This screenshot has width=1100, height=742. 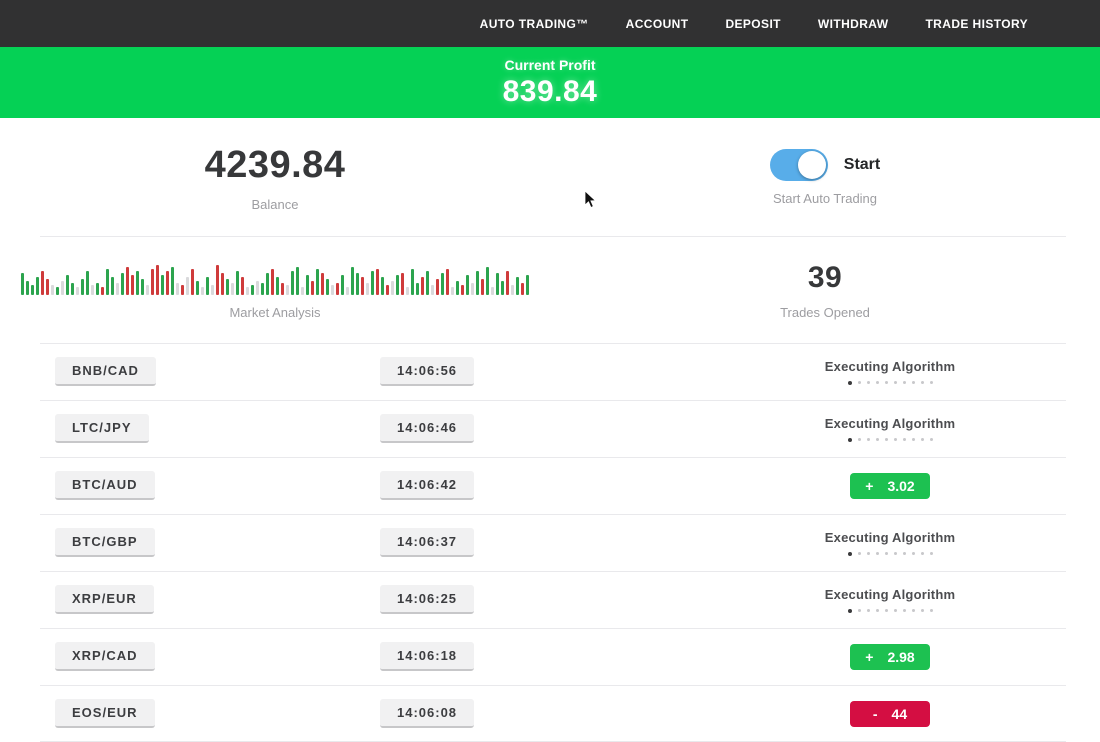 What do you see at coordinates (825, 198) in the screenshot?
I see `auto-trading-sublabel: Start Auto Trading` at bounding box center [825, 198].